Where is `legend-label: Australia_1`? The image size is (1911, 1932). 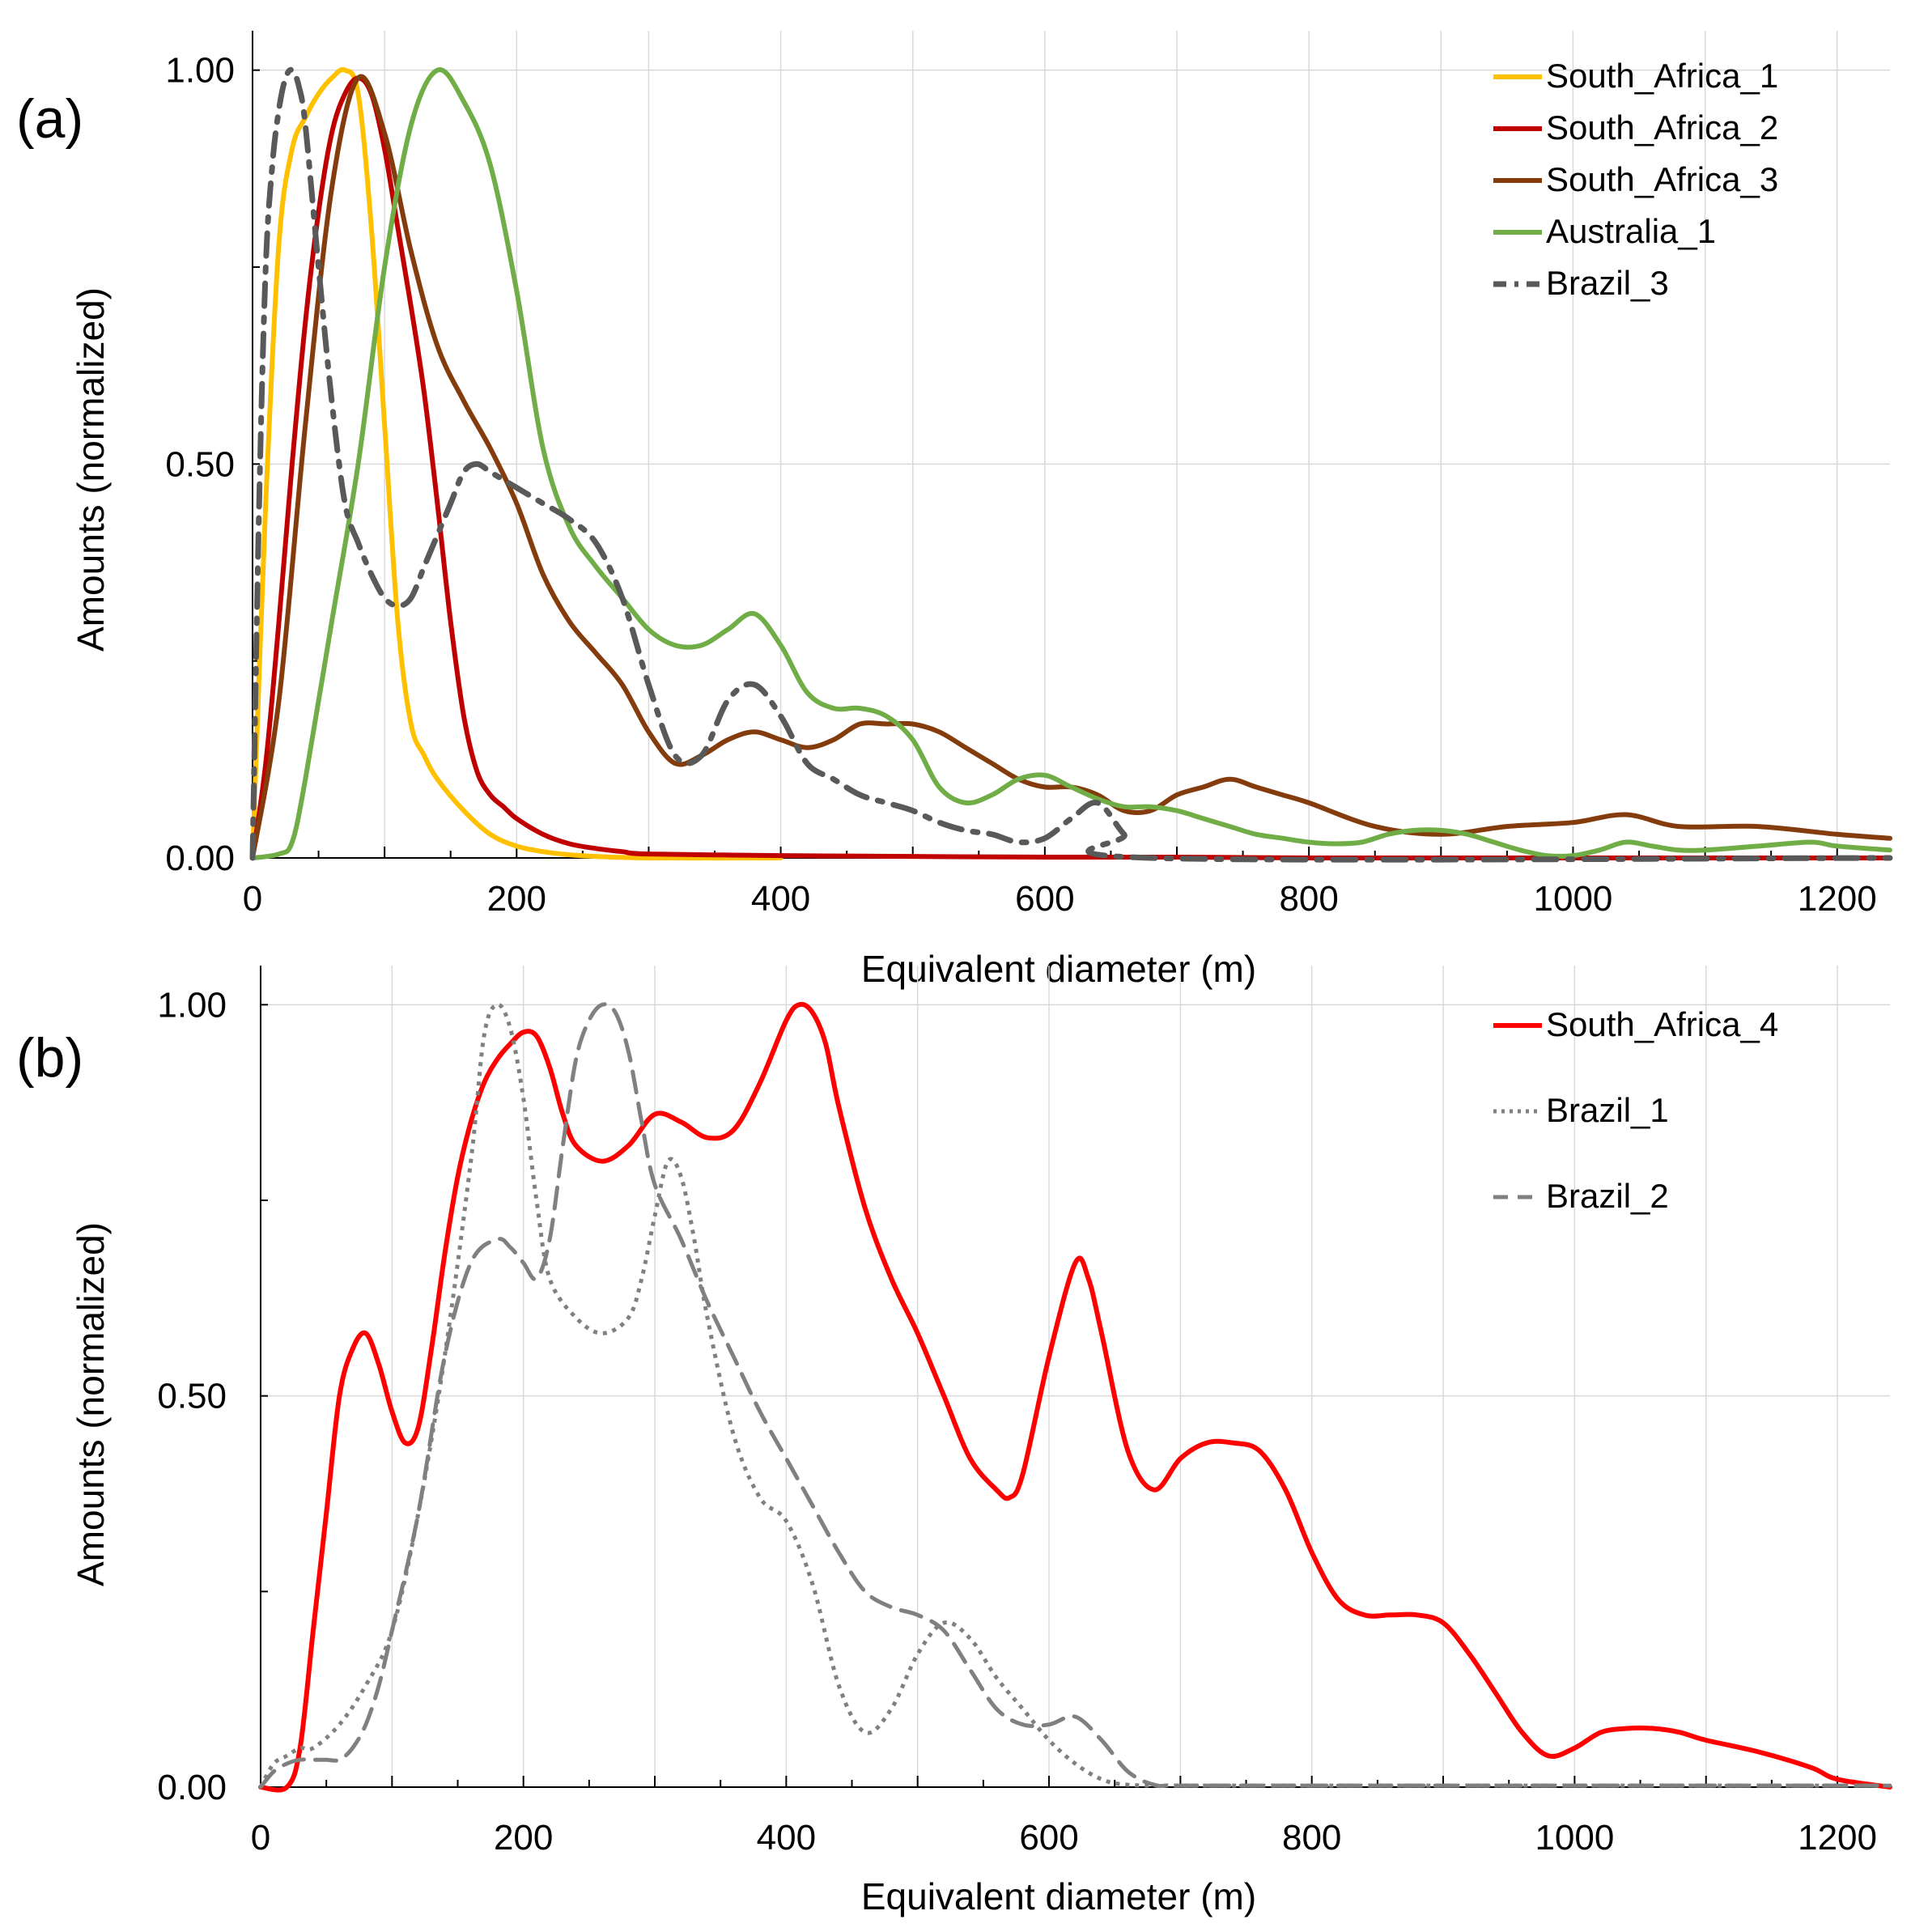
legend-label: Australia_1 is located at coordinates (1631, 231).